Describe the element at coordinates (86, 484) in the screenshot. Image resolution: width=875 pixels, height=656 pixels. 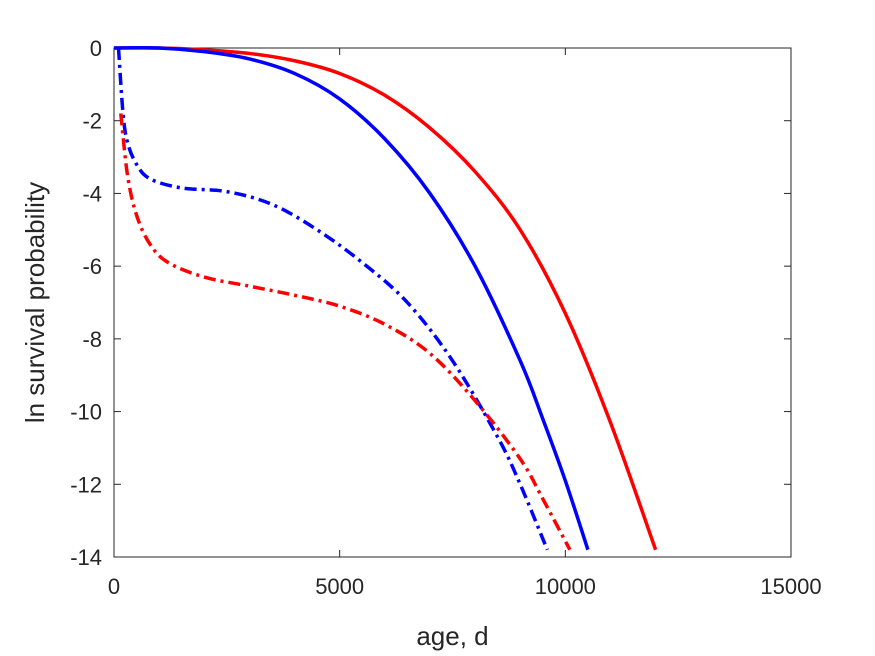
I see `y-tick-label: -12` at that location.